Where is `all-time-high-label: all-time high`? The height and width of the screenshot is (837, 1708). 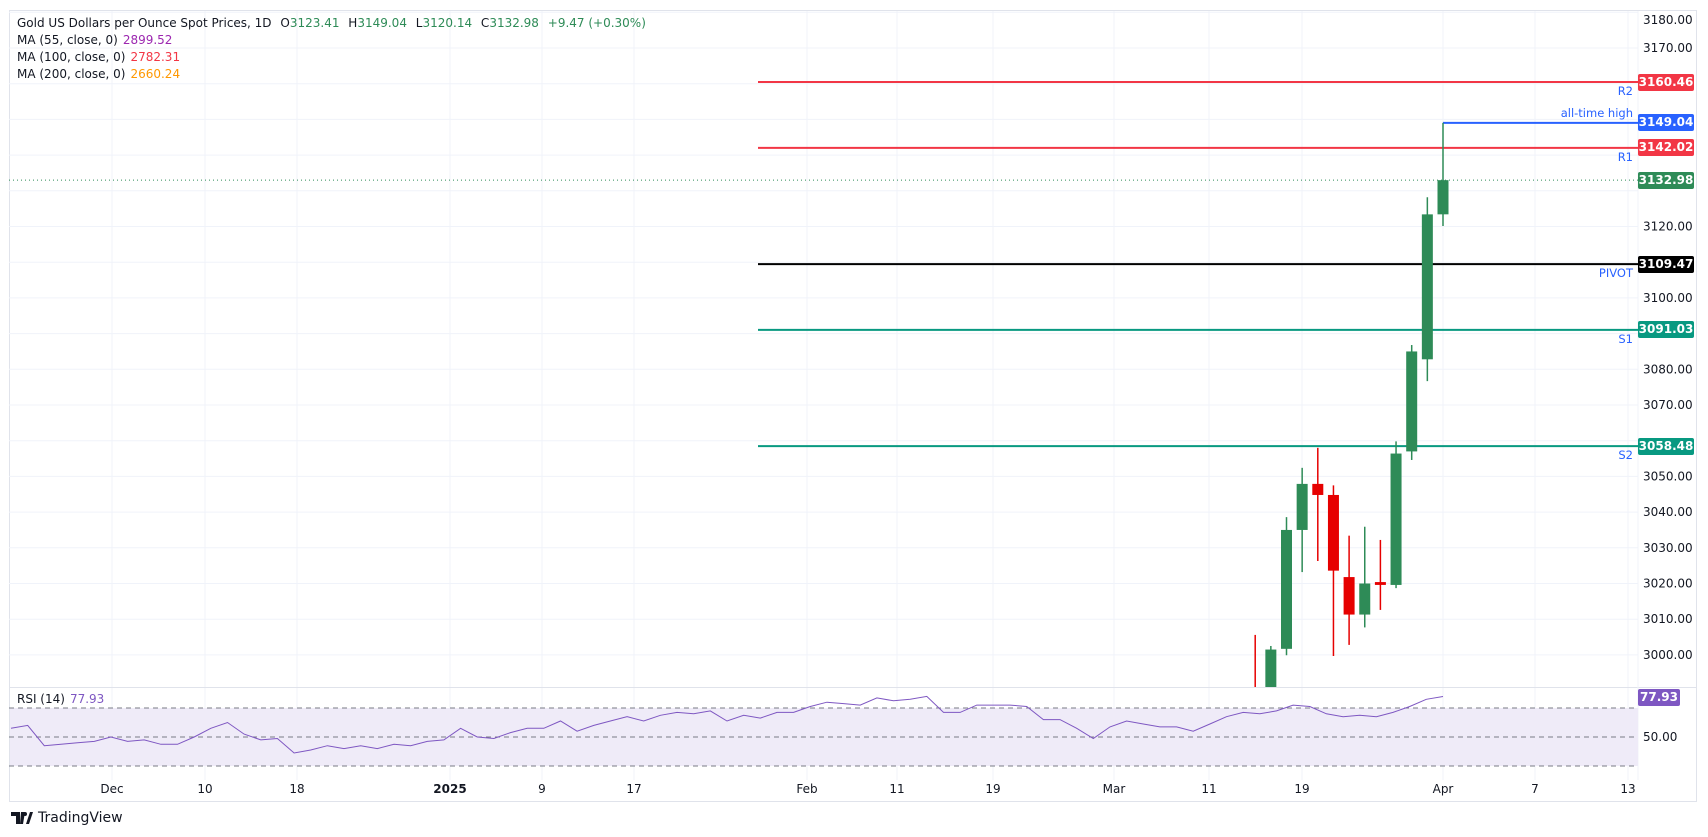 all-time-high-label: all-time high is located at coordinates (1596, 112).